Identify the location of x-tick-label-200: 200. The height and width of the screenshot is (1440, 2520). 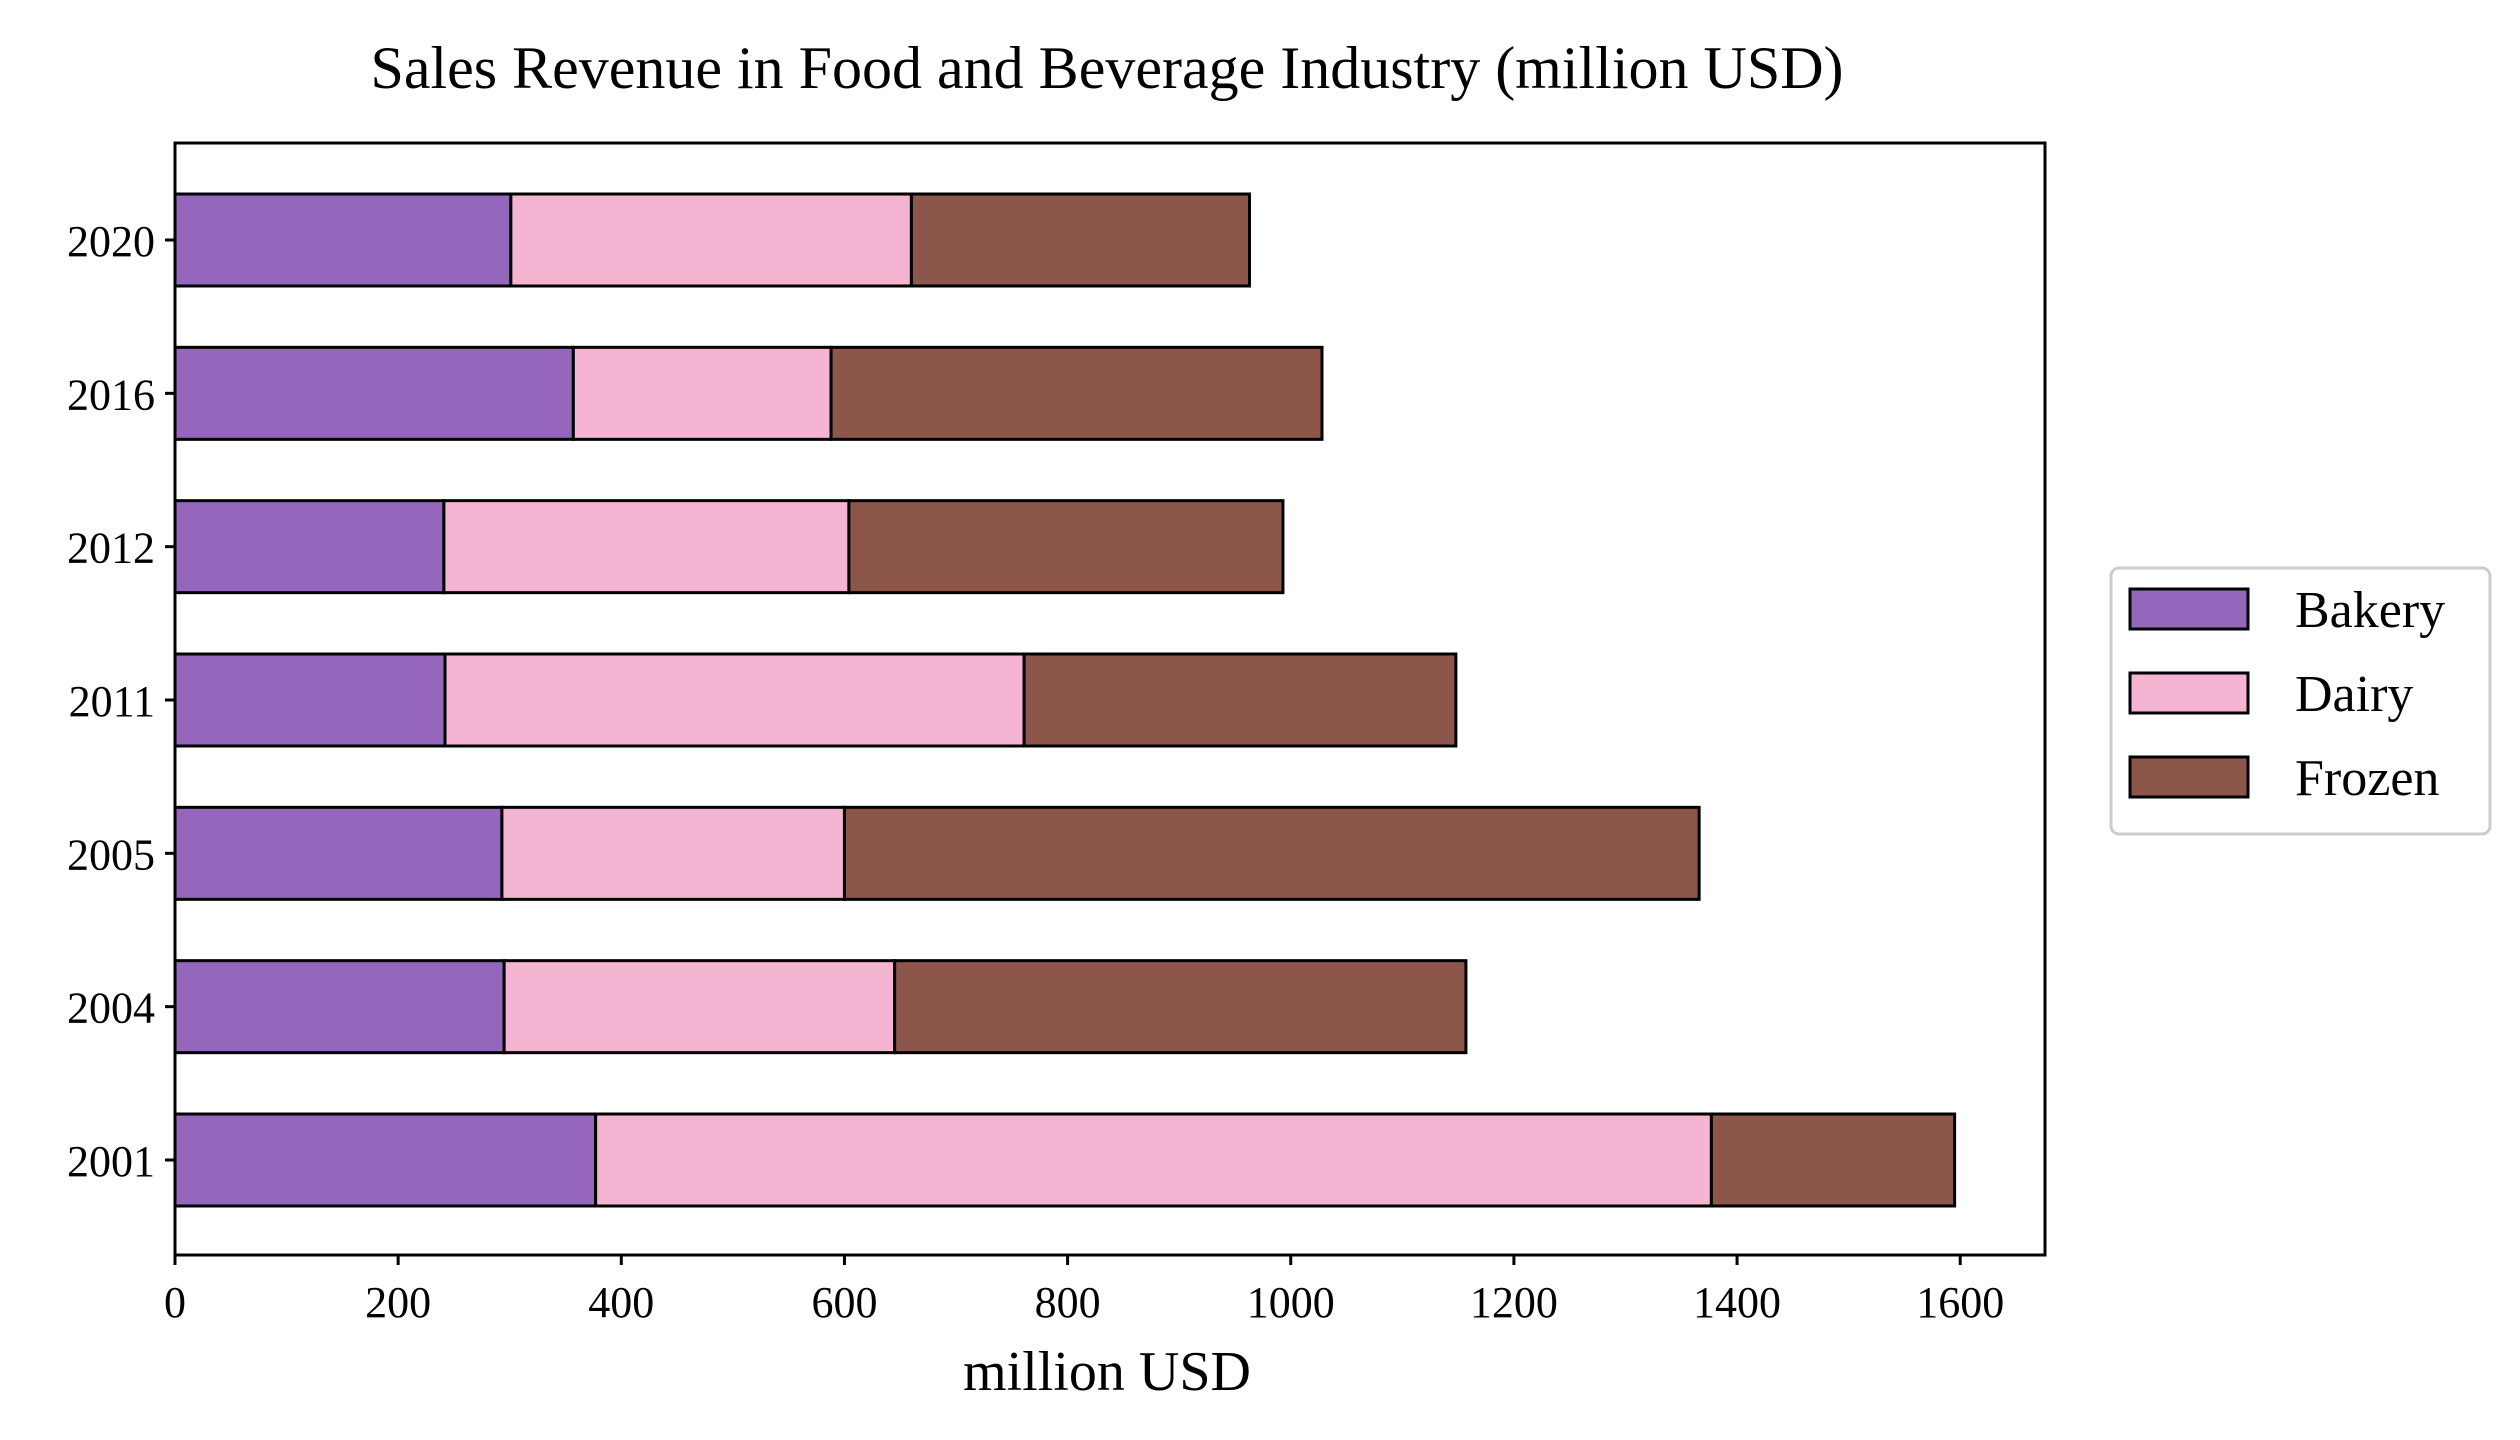
(398, 1302).